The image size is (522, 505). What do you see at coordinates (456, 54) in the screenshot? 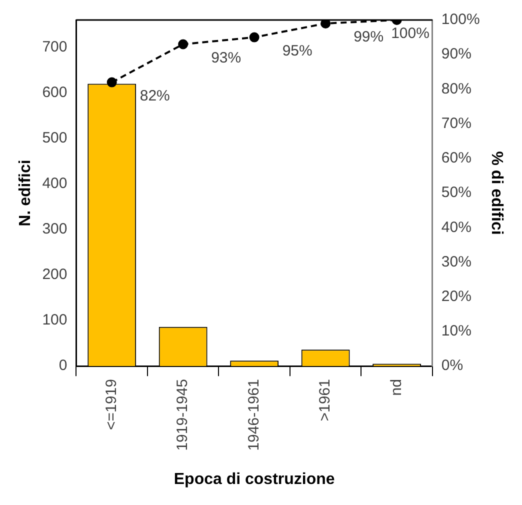
I see `y2-tick-label: 90%` at bounding box center [456, 54].